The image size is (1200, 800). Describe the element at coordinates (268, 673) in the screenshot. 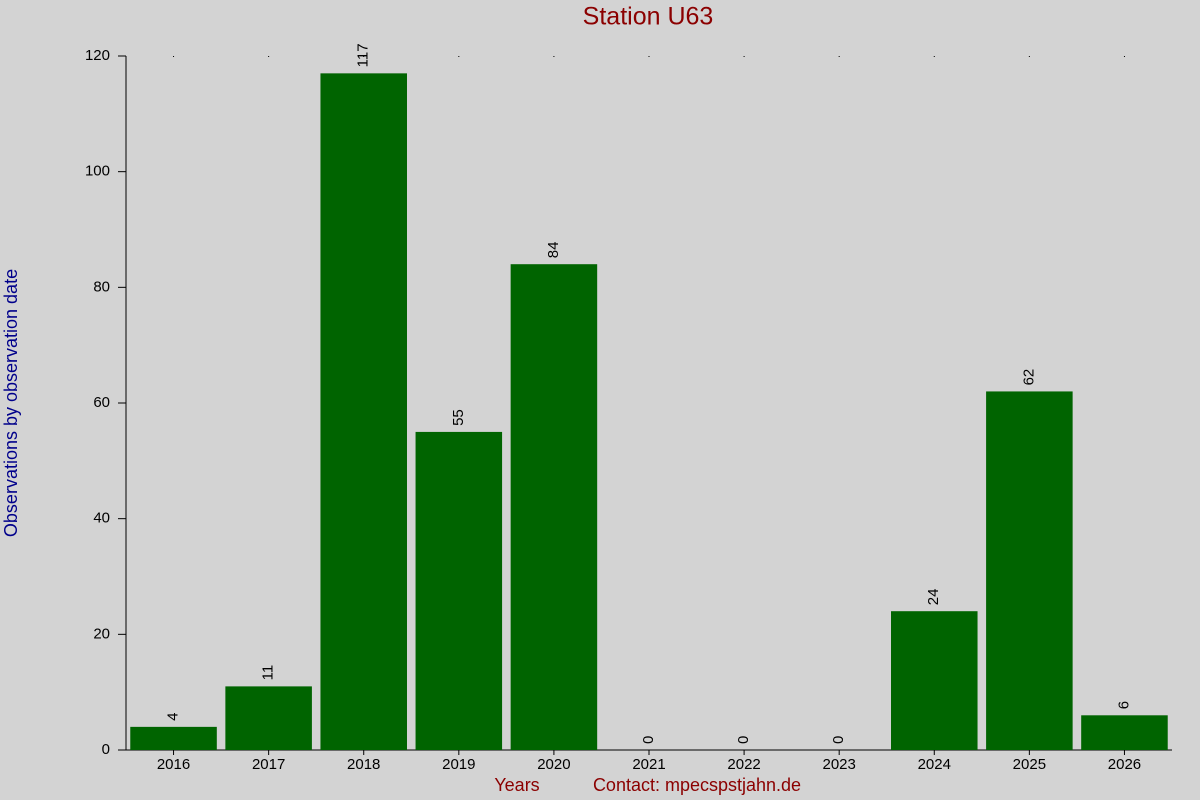

I see `value-label: 11` at that location.